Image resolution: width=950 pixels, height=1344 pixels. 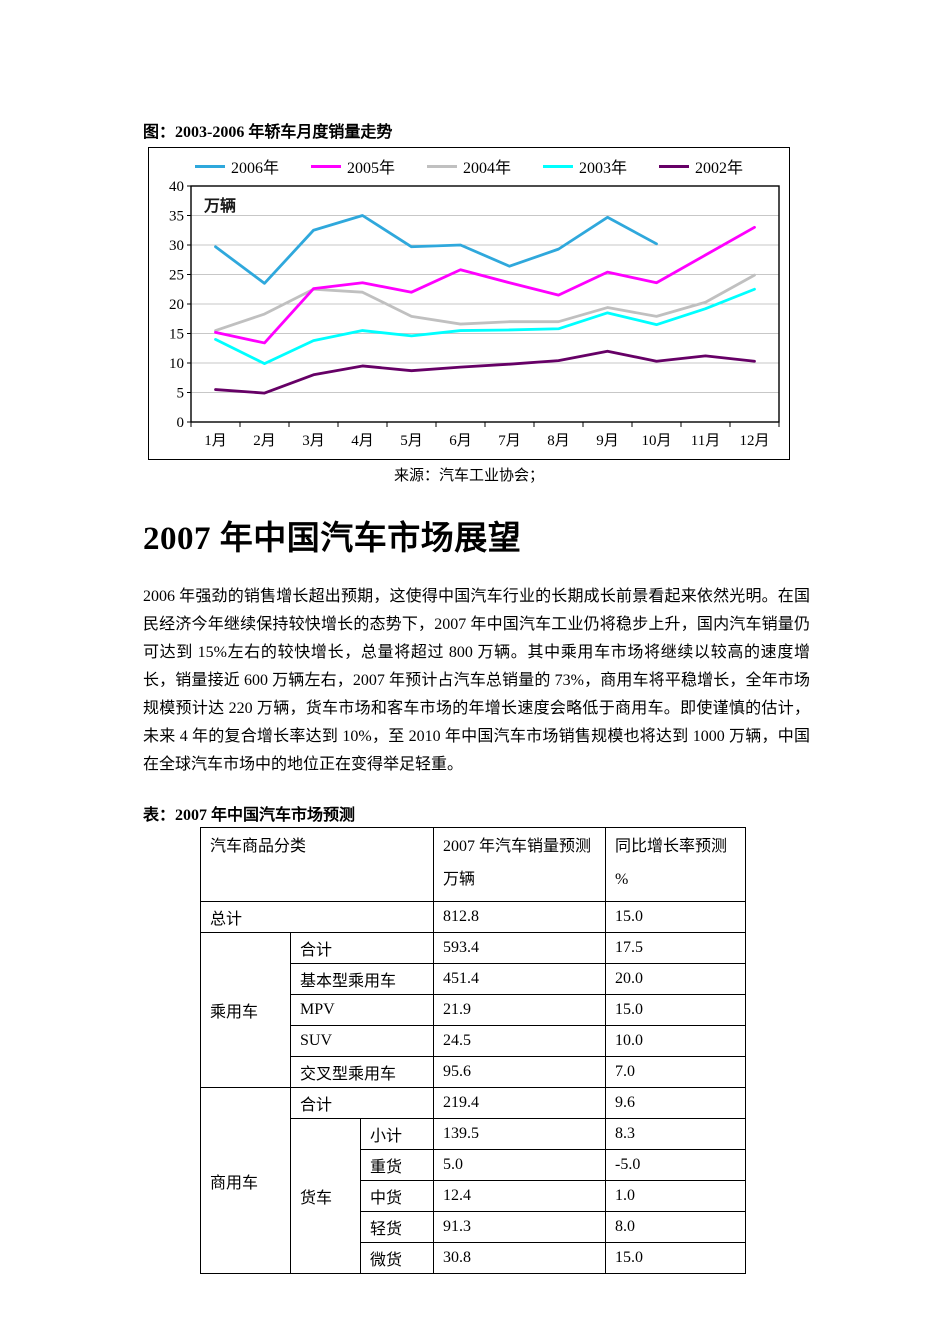 What do you see at coordinates (519, 948) in the screenshot?
I see `cell-pv-sum-sales: 593.4` at bounding box center [519, 948].